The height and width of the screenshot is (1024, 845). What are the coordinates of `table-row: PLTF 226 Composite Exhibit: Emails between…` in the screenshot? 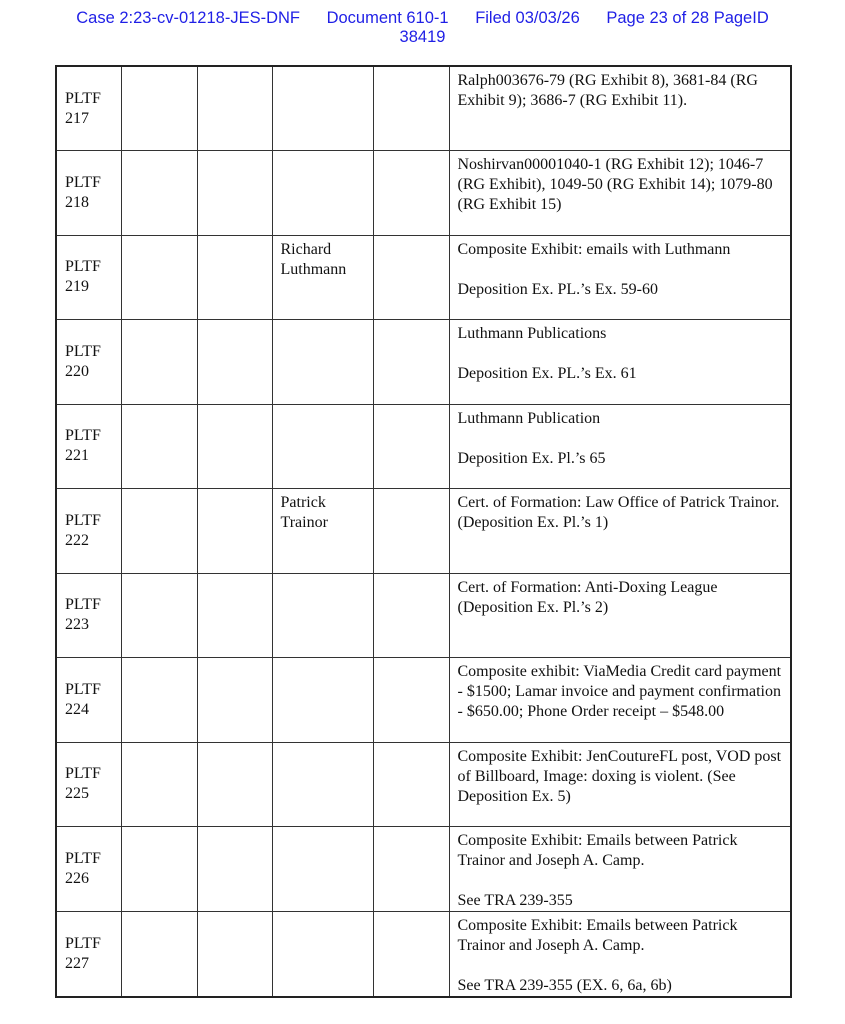 It's located at (423, 869).